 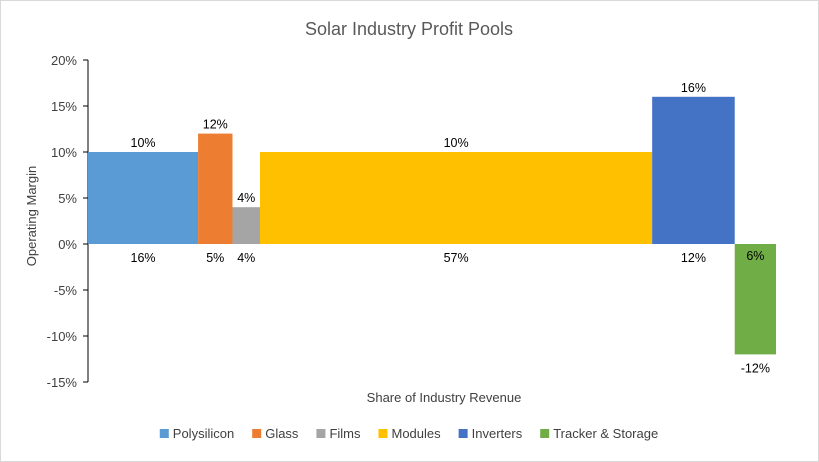 I want to click on legend-item: Modules, so click(x=409, y=433).